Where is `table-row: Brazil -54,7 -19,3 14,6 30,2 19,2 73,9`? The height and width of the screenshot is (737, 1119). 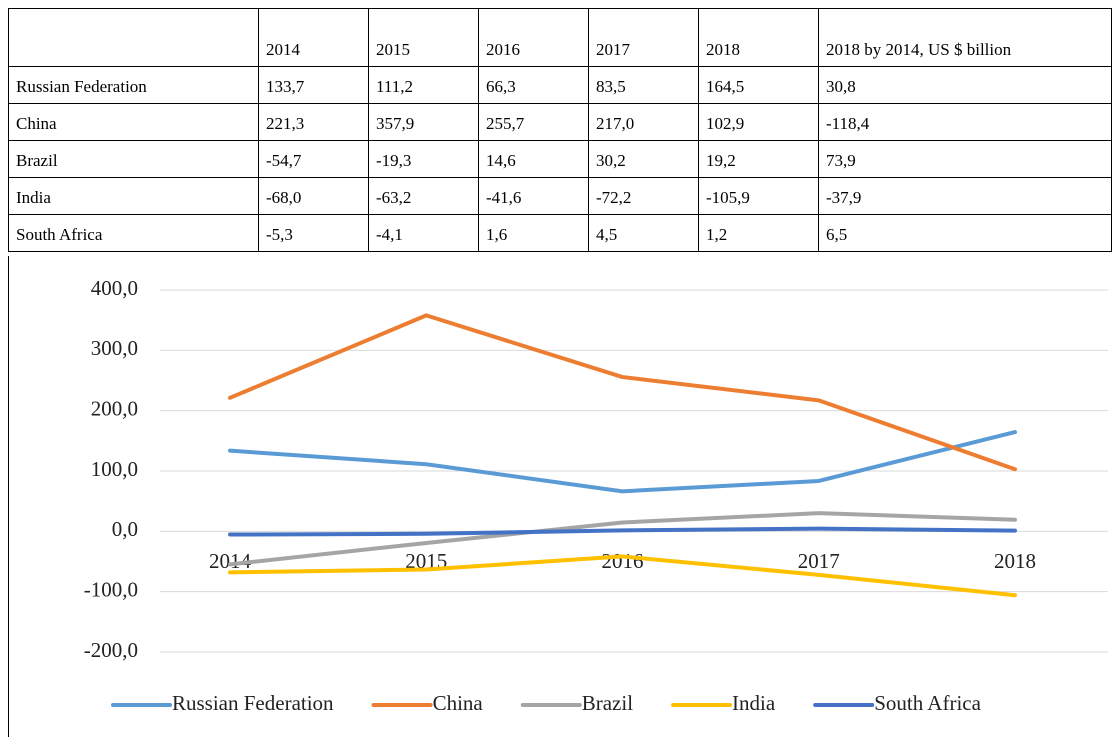
table-row: Brazil -54,7 -19,3 14,6 30,2 19,2 73,9 is located at coordinates (560, 159).